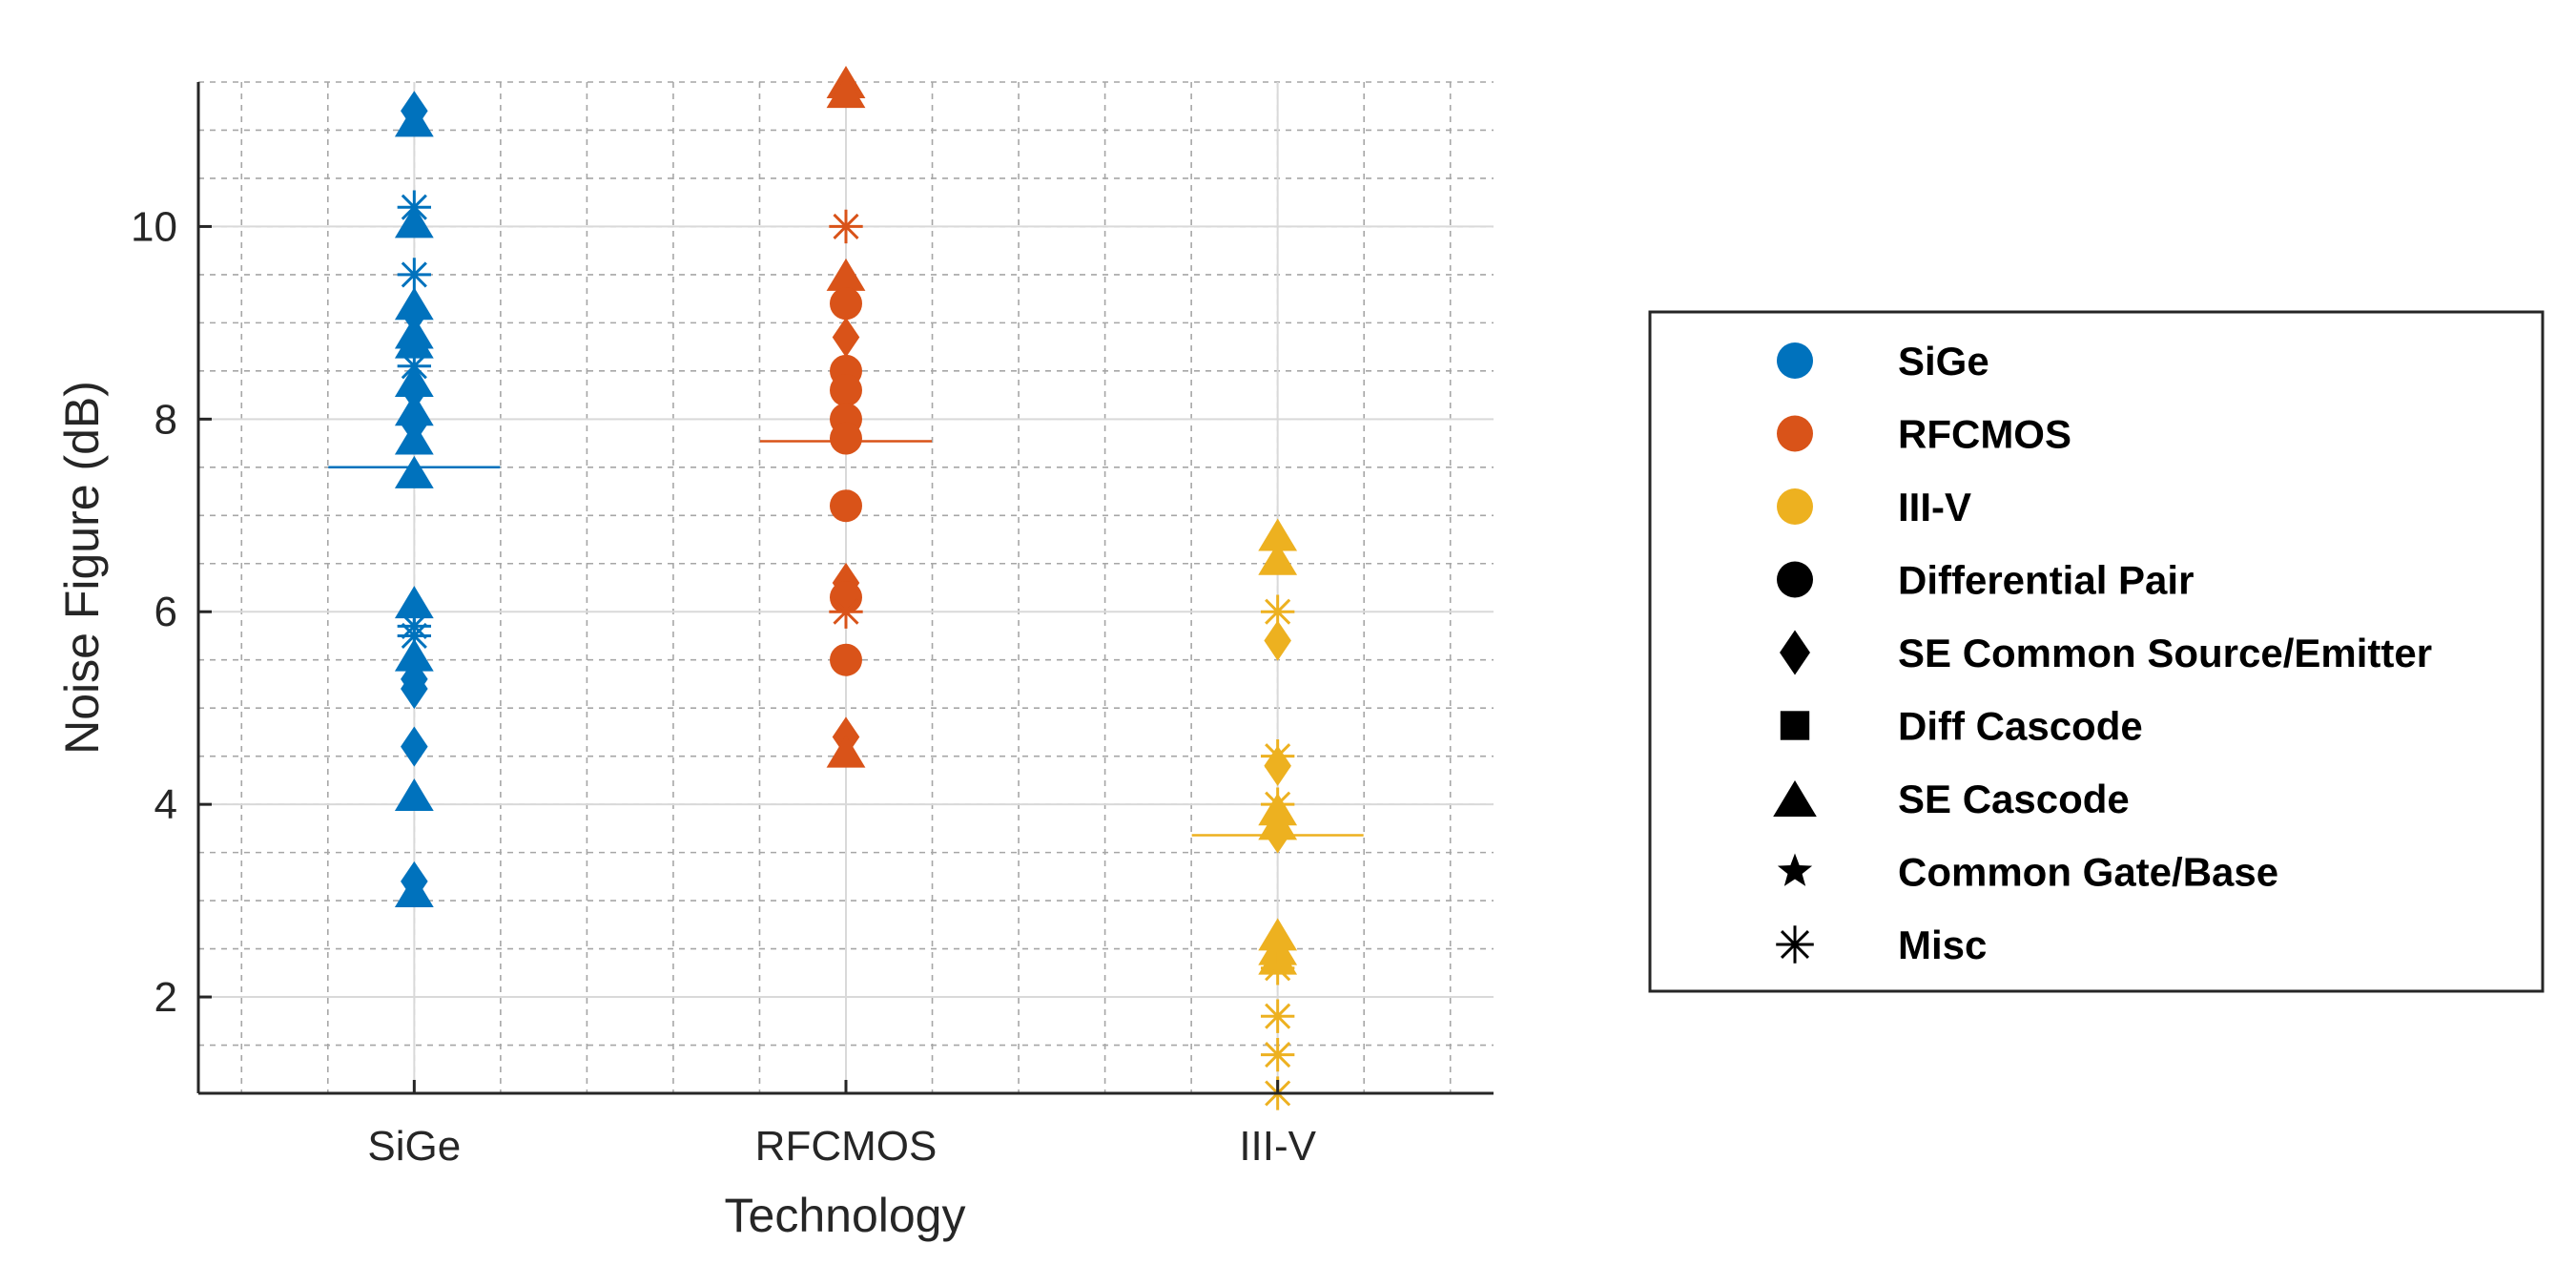 Image resolution: width=2576 pixels, height=1265 pixels. I want to click on y-tick-label: 2, so click(166, 998).